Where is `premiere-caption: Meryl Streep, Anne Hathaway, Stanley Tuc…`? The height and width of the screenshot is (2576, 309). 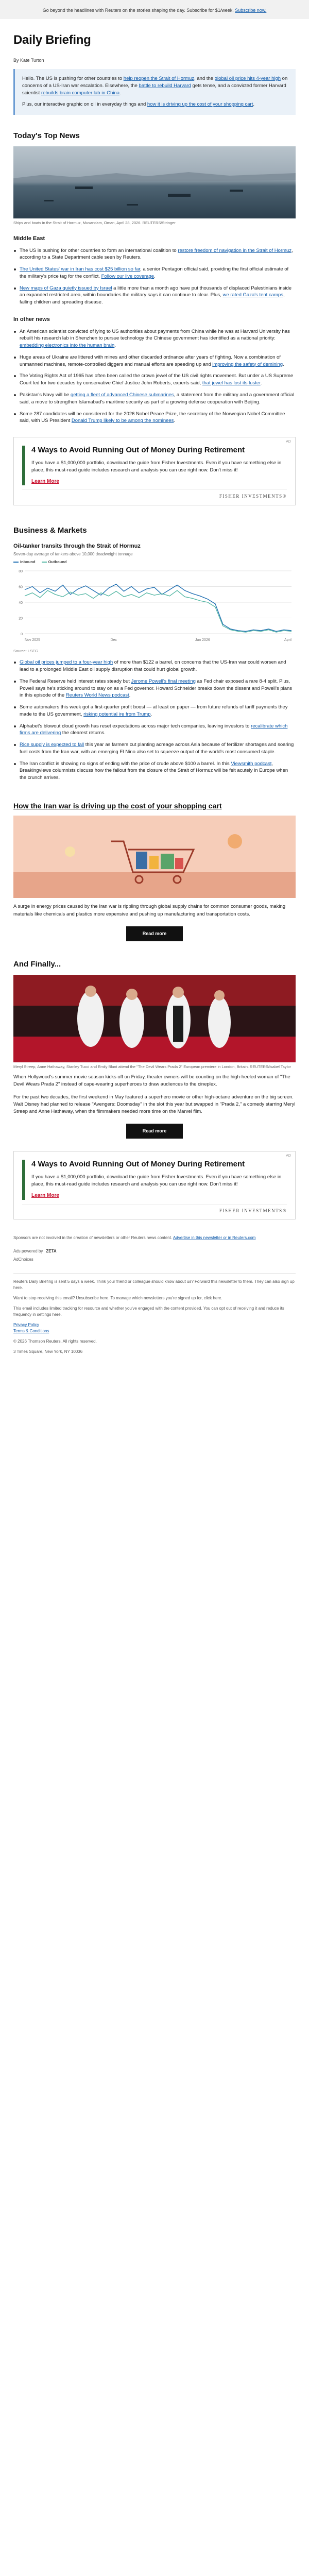 premiere-caption: Meryl Streep, Anne Hathaway, Stanley Tuc… is located at coordinates (152, 1067).